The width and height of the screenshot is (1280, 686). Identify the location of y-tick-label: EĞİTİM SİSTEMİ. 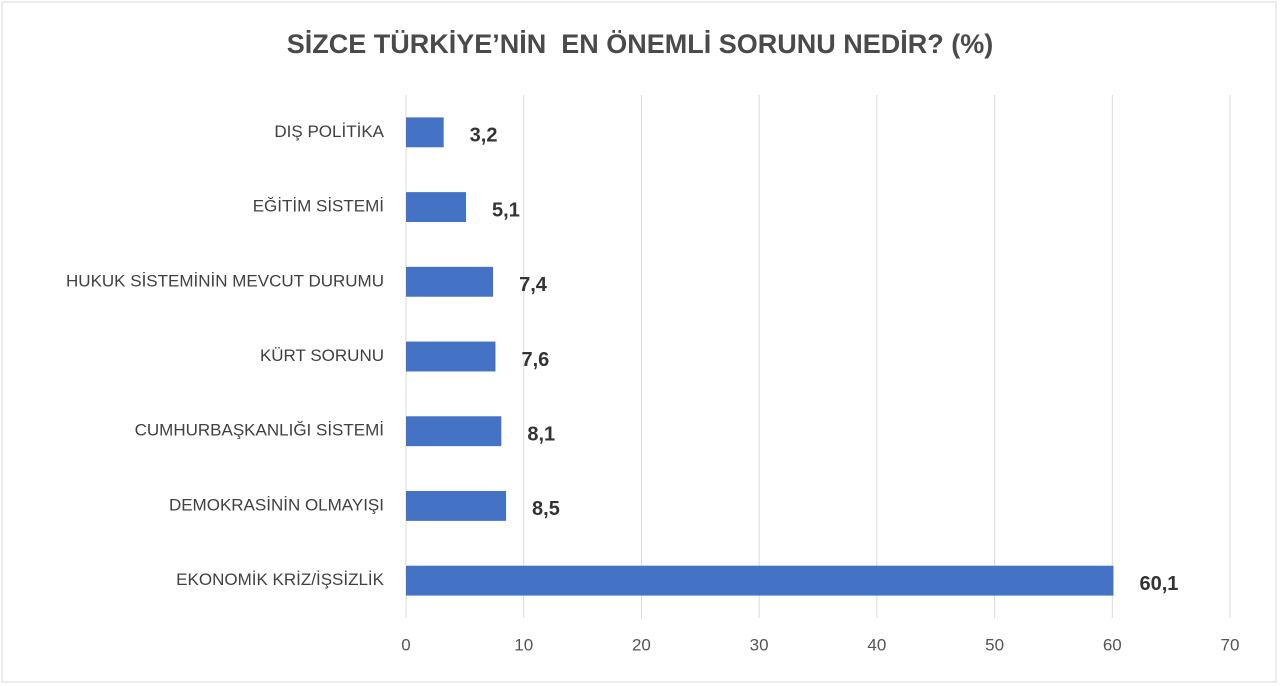
(318, 206).